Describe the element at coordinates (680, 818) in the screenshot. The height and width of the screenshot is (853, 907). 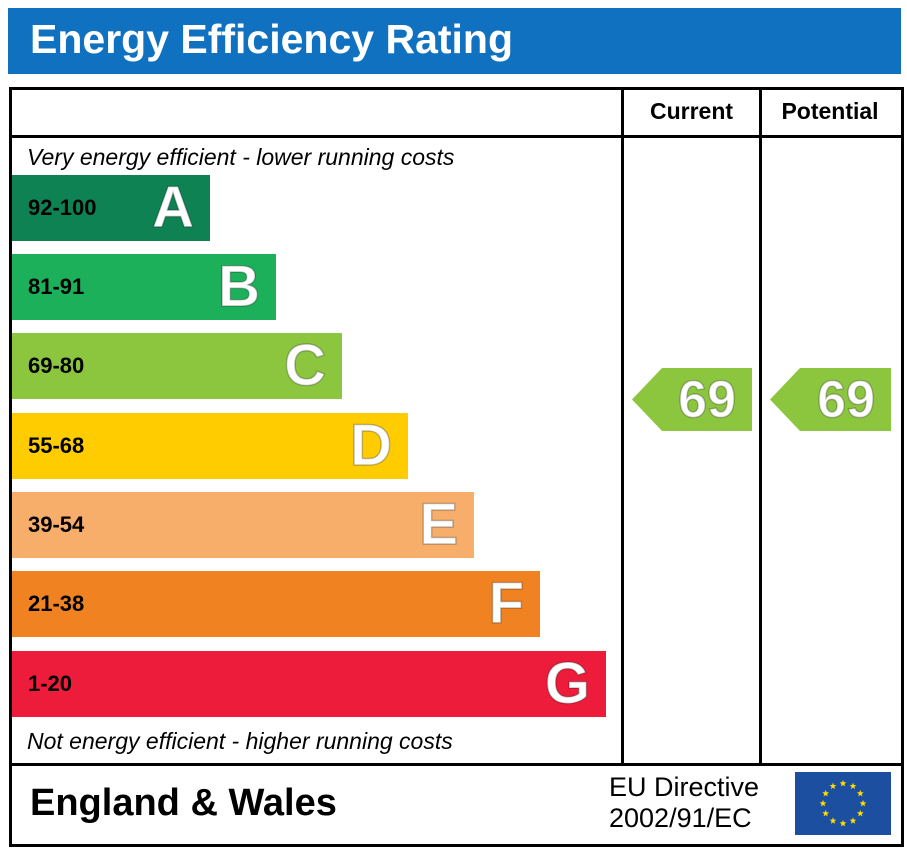
I see `directive-line-2: 2002/91/EC` at that location.